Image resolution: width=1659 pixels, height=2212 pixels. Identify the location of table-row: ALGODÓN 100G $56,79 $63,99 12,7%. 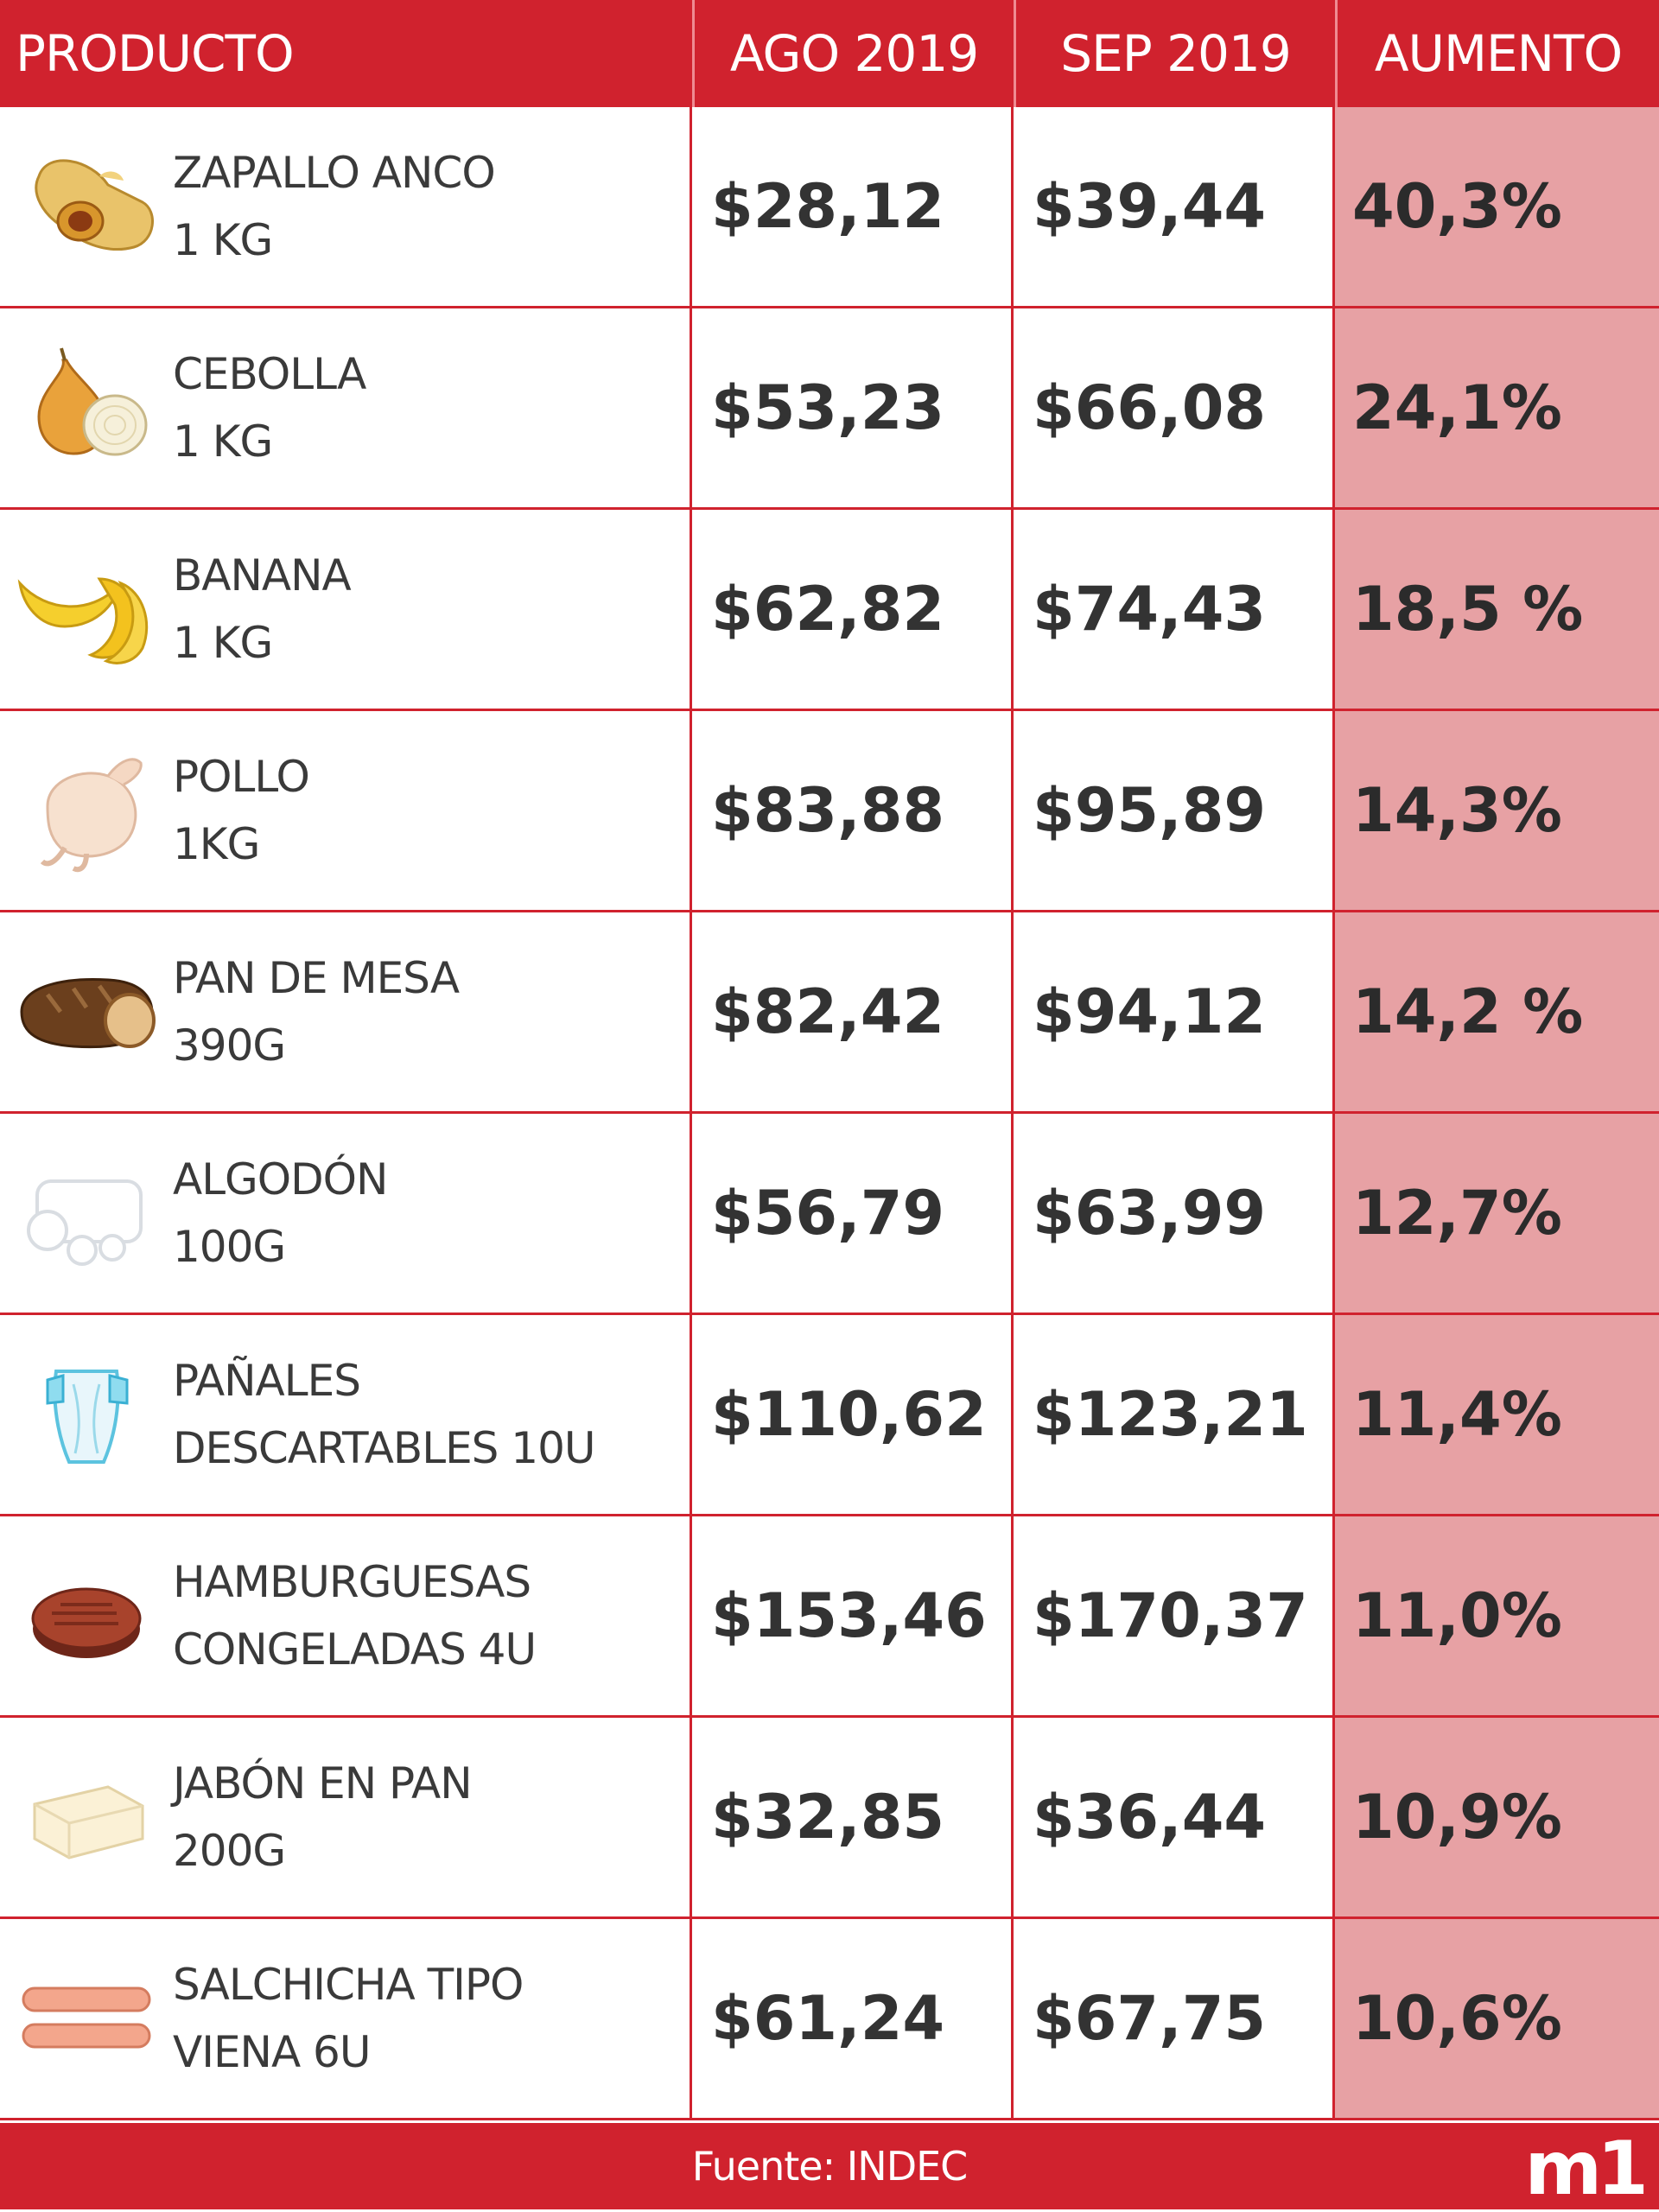
(829, 1214).